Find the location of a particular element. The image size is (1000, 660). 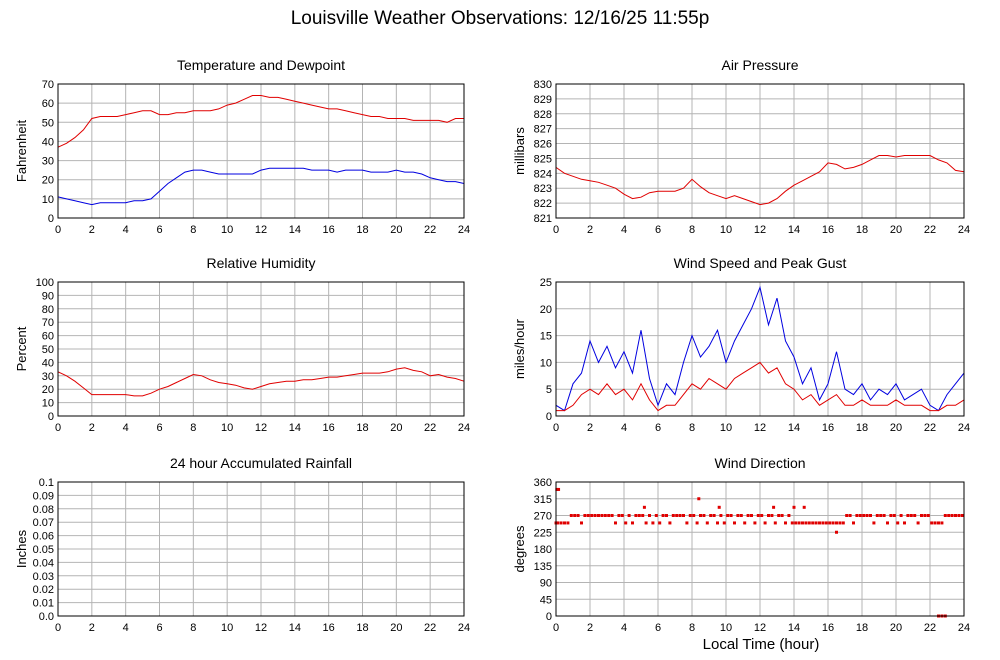

y-tick-label: 830 is located at coordinates (543, 85).